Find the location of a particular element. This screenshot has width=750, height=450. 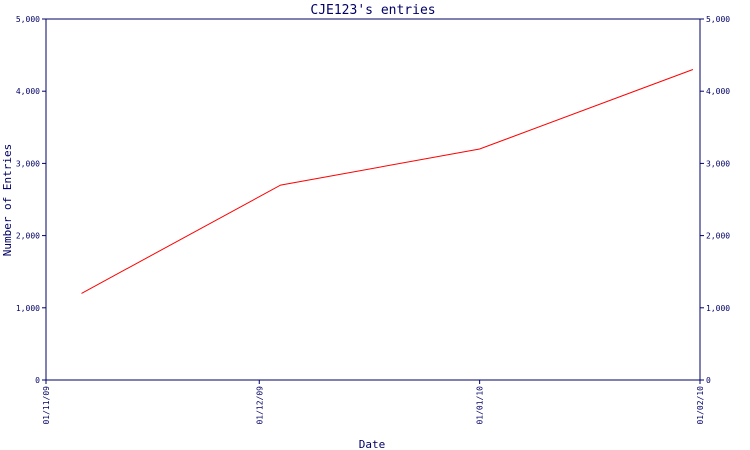

y-tick-label-left: 2,000 is located at coordinates (28, 236).